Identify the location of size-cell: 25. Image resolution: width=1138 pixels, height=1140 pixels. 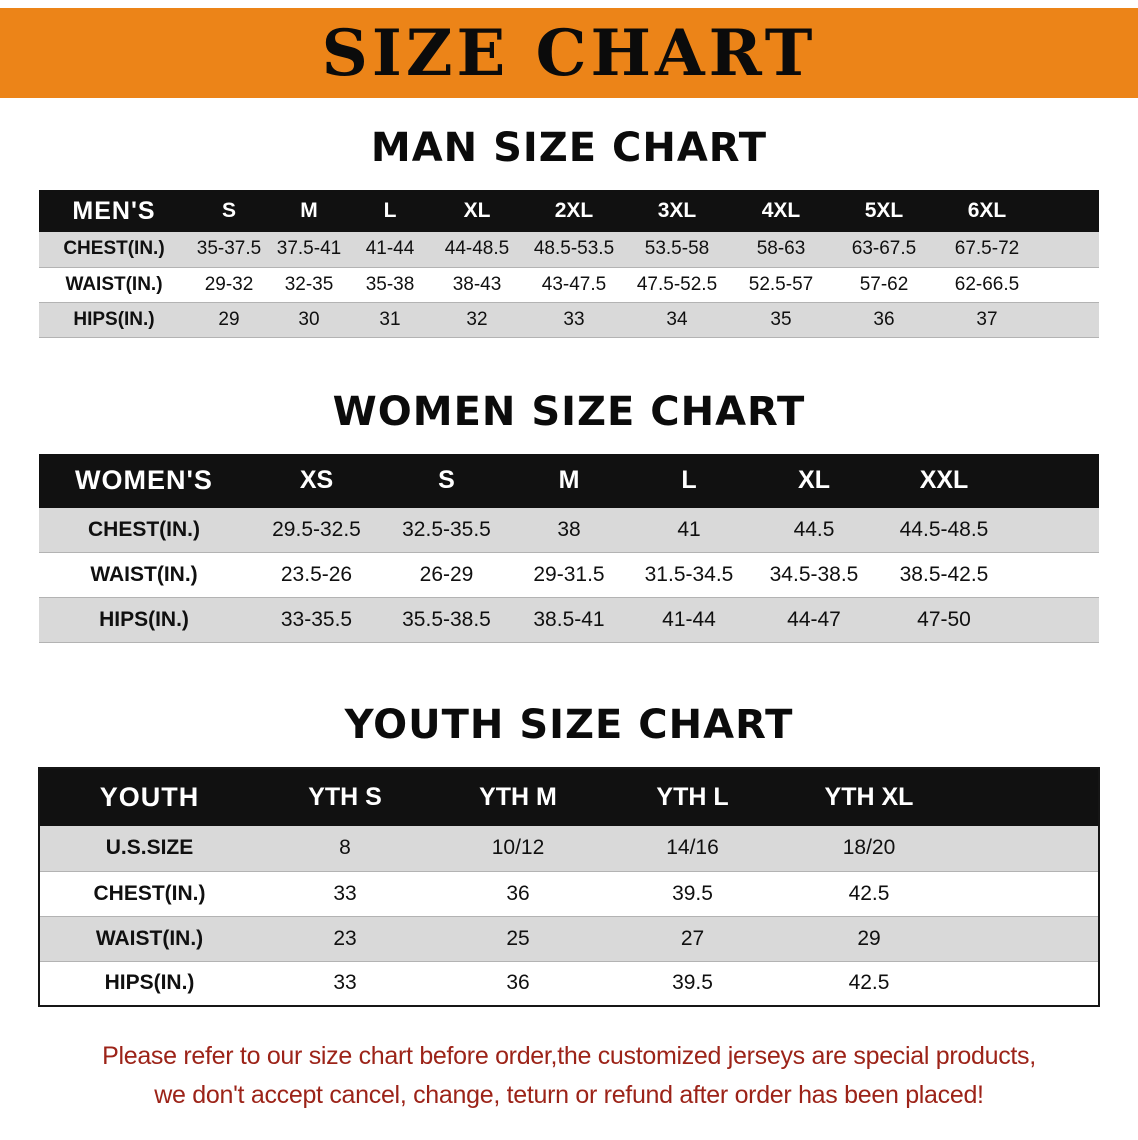
(518, 939).